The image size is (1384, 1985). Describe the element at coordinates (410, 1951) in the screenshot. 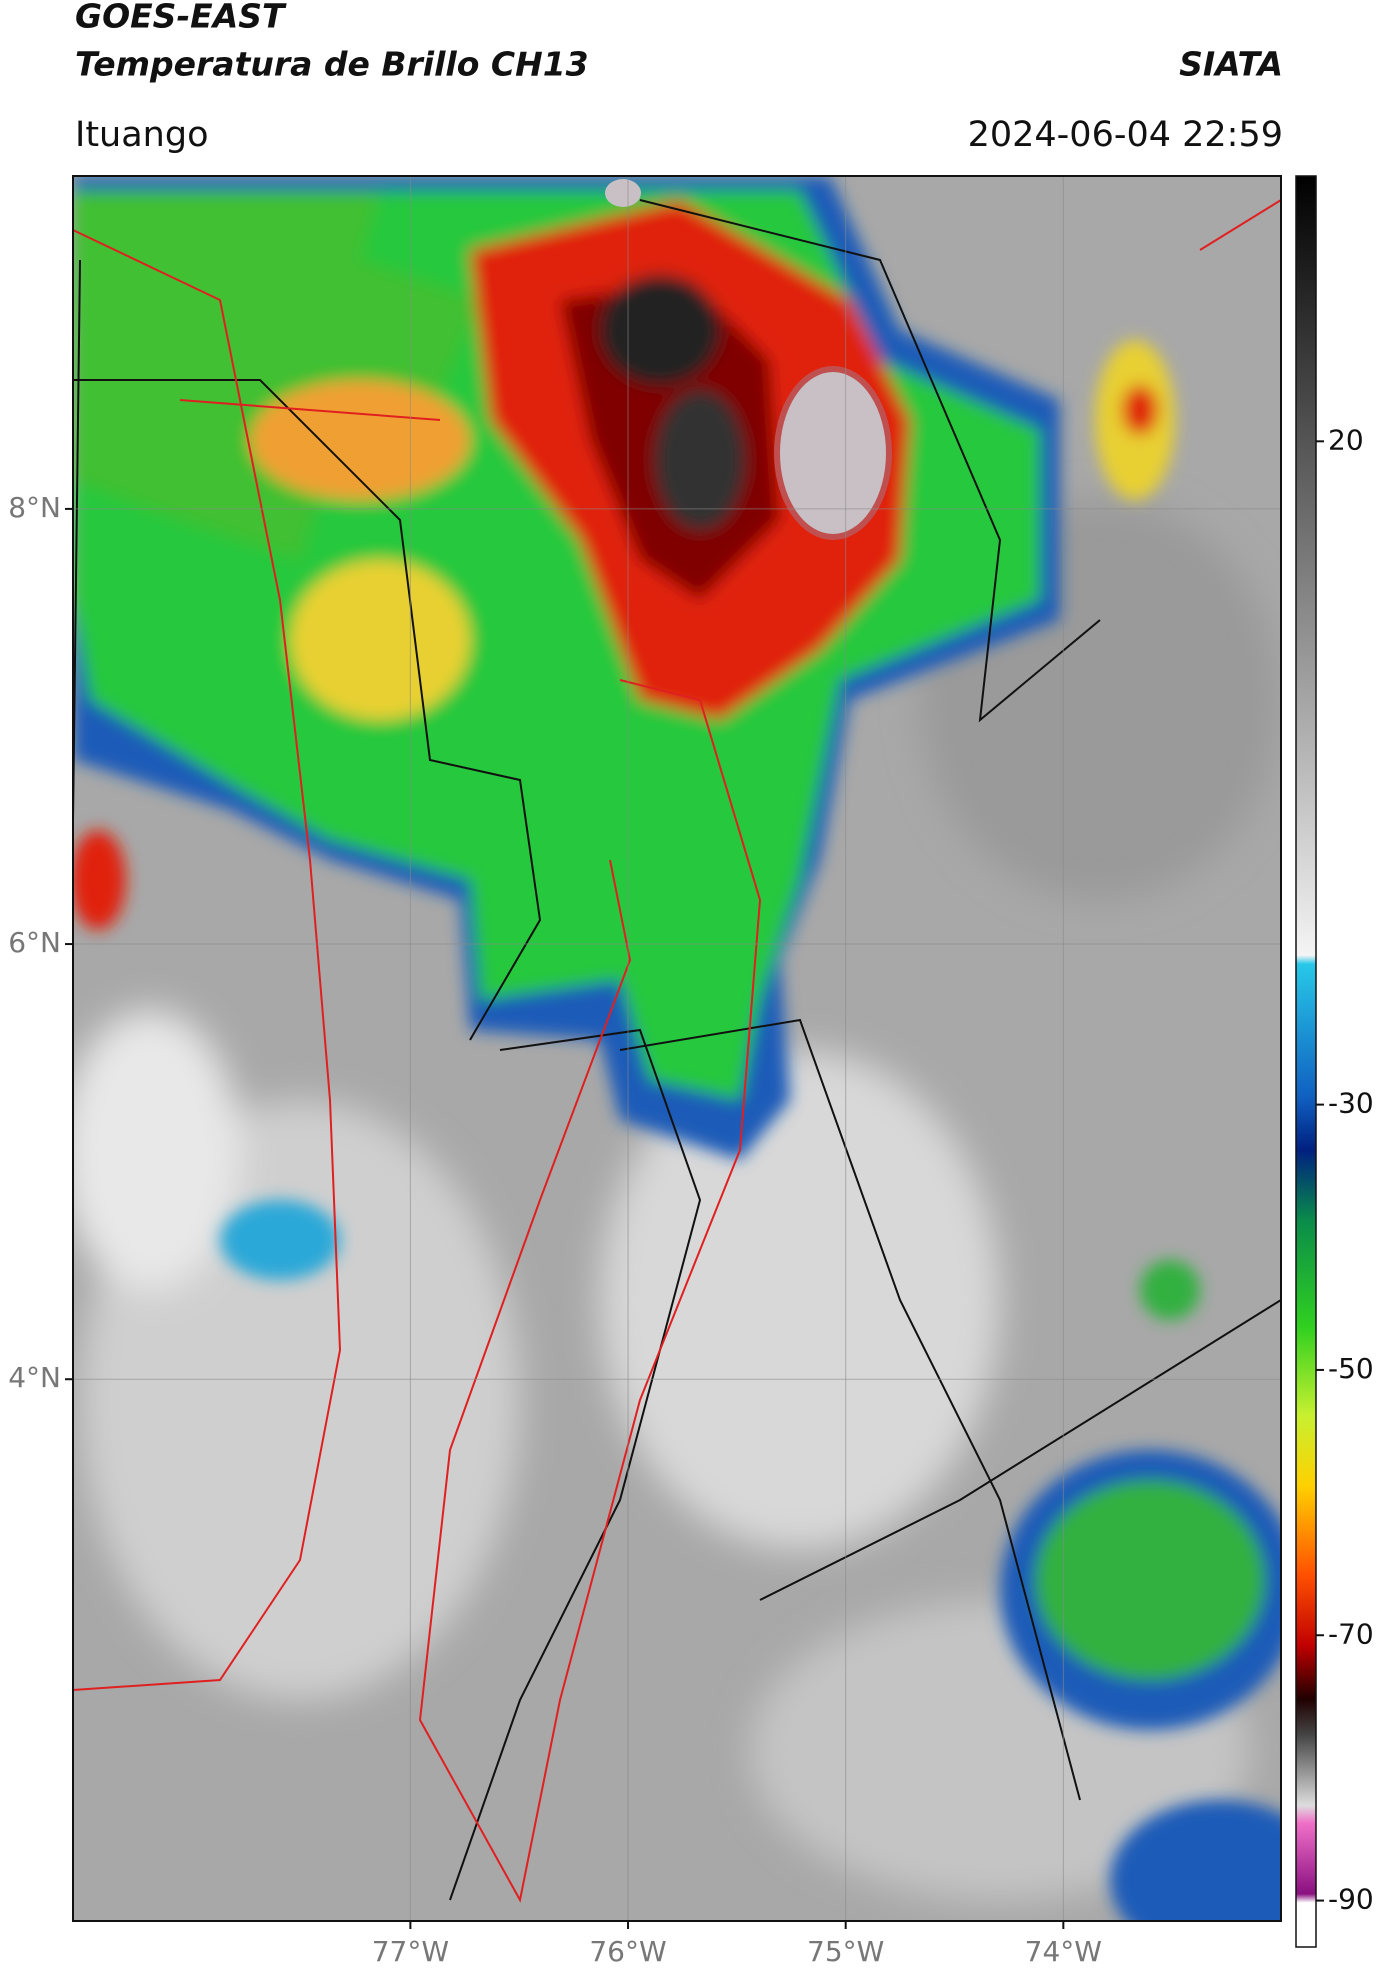

I see `x-tick-label: 77°W` at that location.